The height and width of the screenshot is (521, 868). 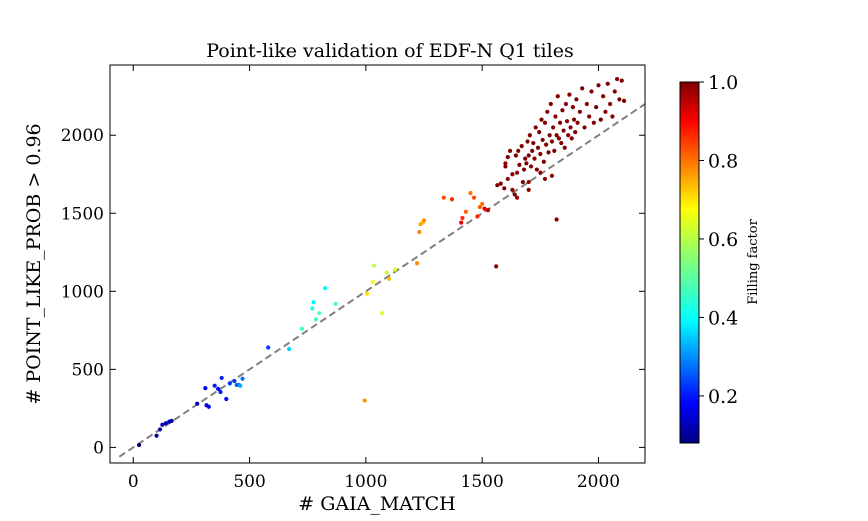 What do you see at coordinates (365, 482) in the screenshot?
I see `x-tick-label: 1000` at bounding box center [365, 482].